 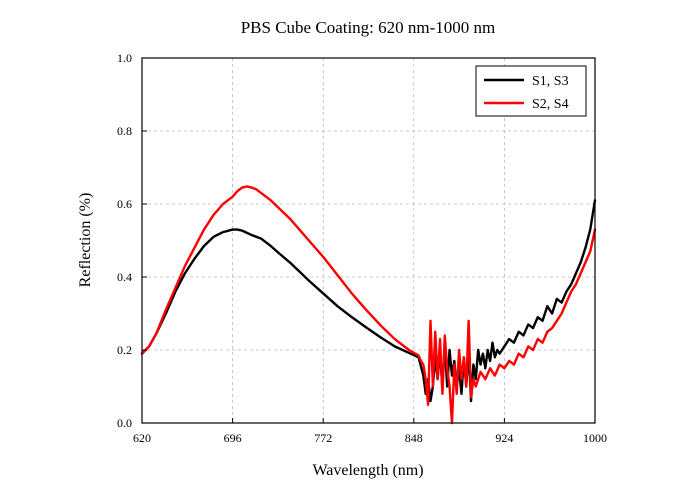 What do you see at coordinates (124, 423) in the screenshot?
I see `y-tick-label: 0.0` at bounding box center [124, 423].